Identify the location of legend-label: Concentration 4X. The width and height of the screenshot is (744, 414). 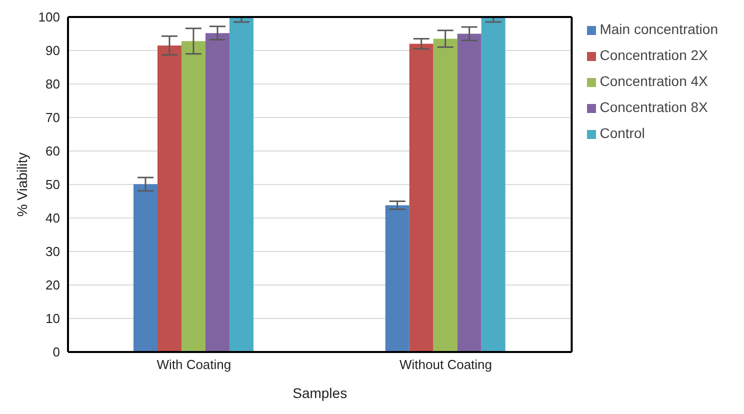
(654, 81).